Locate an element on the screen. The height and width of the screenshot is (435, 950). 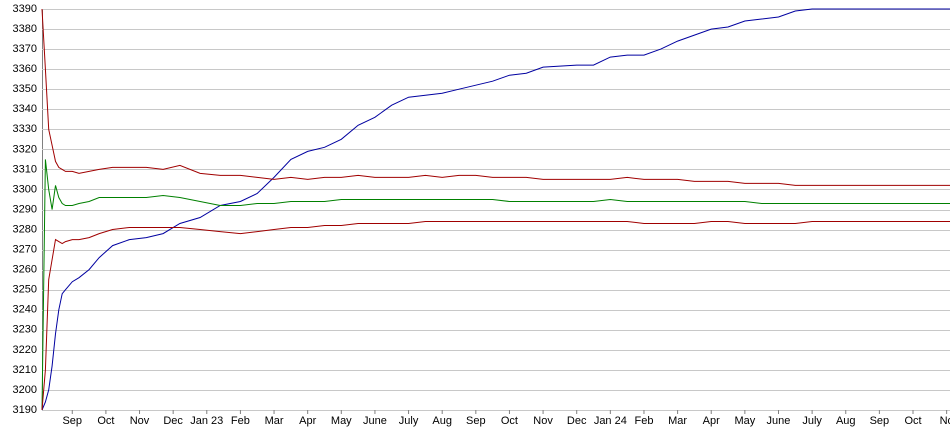
y-tick-label: 3280 is located at coordinates (25, 229).